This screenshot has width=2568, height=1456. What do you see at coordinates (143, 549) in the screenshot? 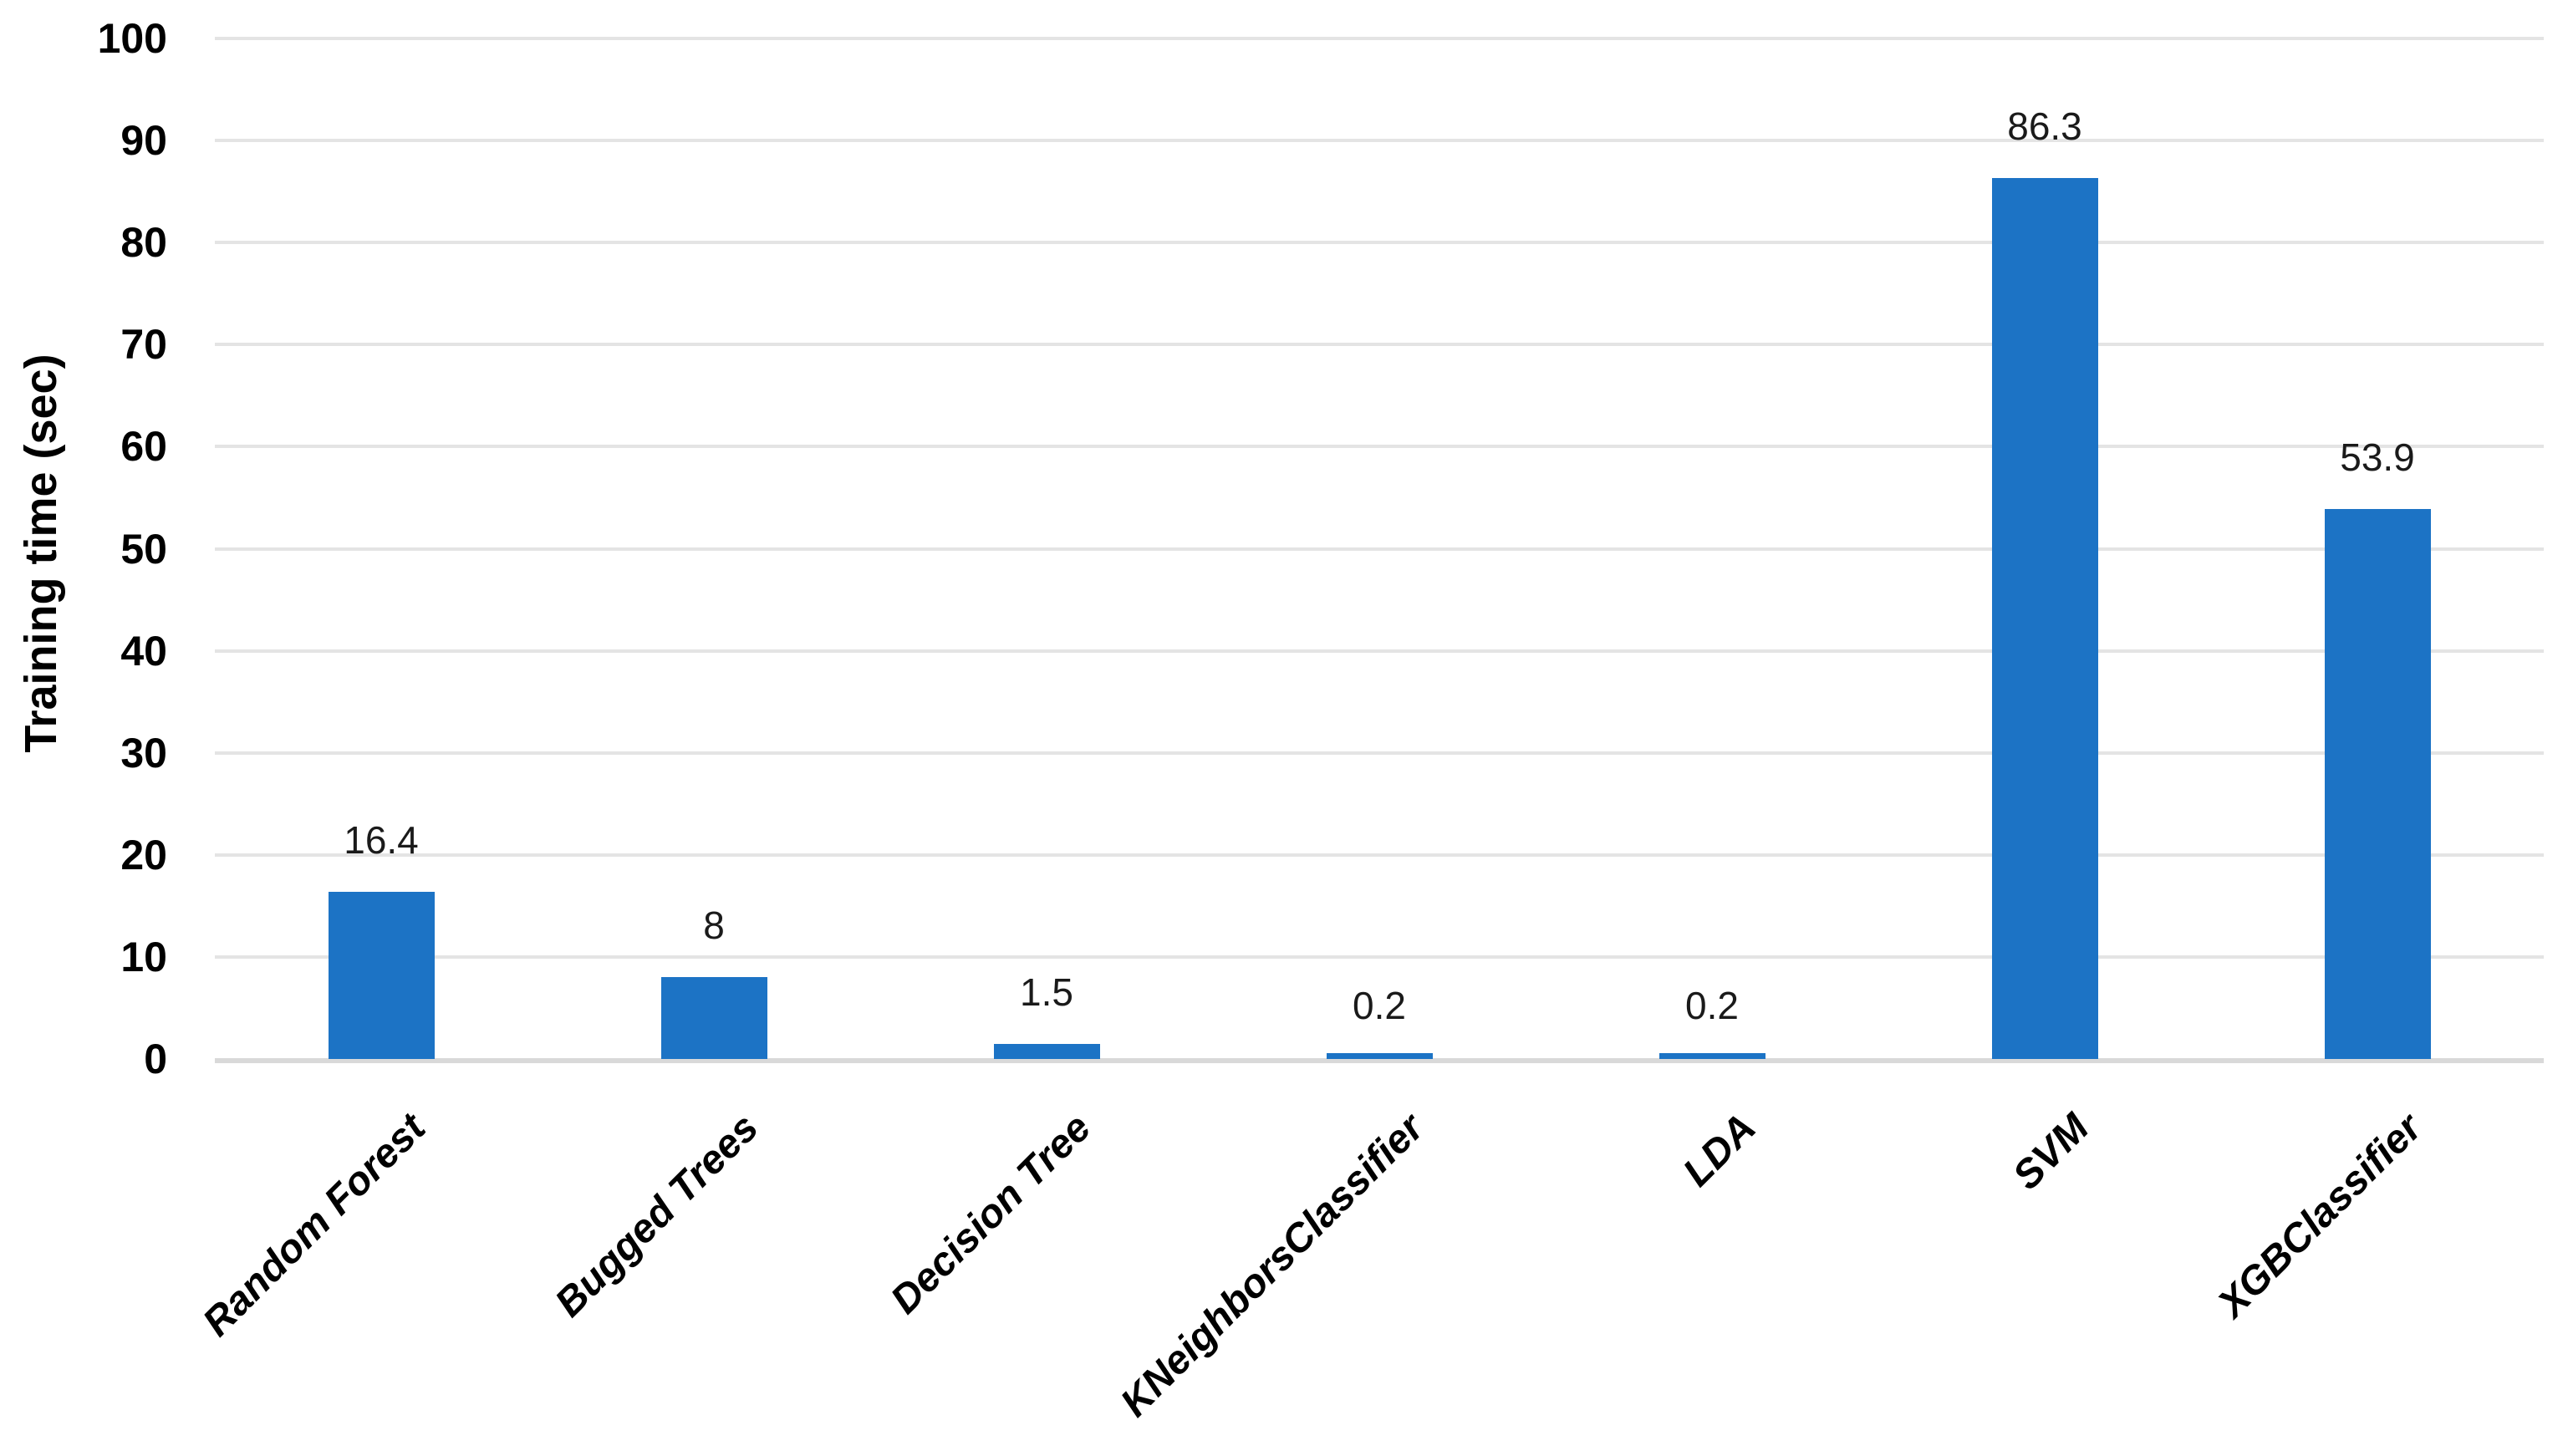
I see `y-tick-label: 50` at bounding box center [143, 549].